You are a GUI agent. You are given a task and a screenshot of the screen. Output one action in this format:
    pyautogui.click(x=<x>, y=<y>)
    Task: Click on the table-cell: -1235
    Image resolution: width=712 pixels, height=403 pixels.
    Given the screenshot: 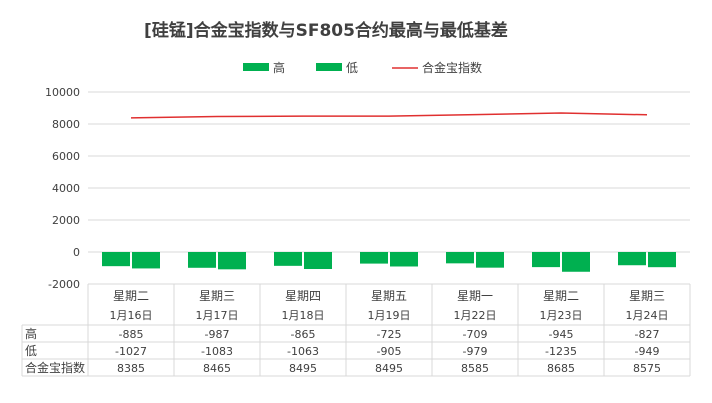 What is the action you would take?
    pyautogui.click(x=561, y=351)
    